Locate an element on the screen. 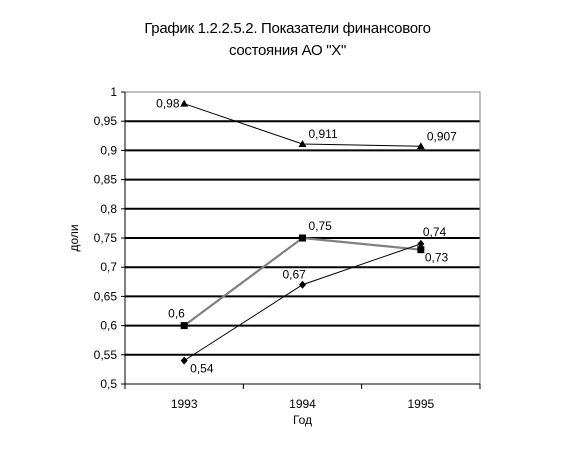  data-label: 0,67 is located at coordinates (295, 275).